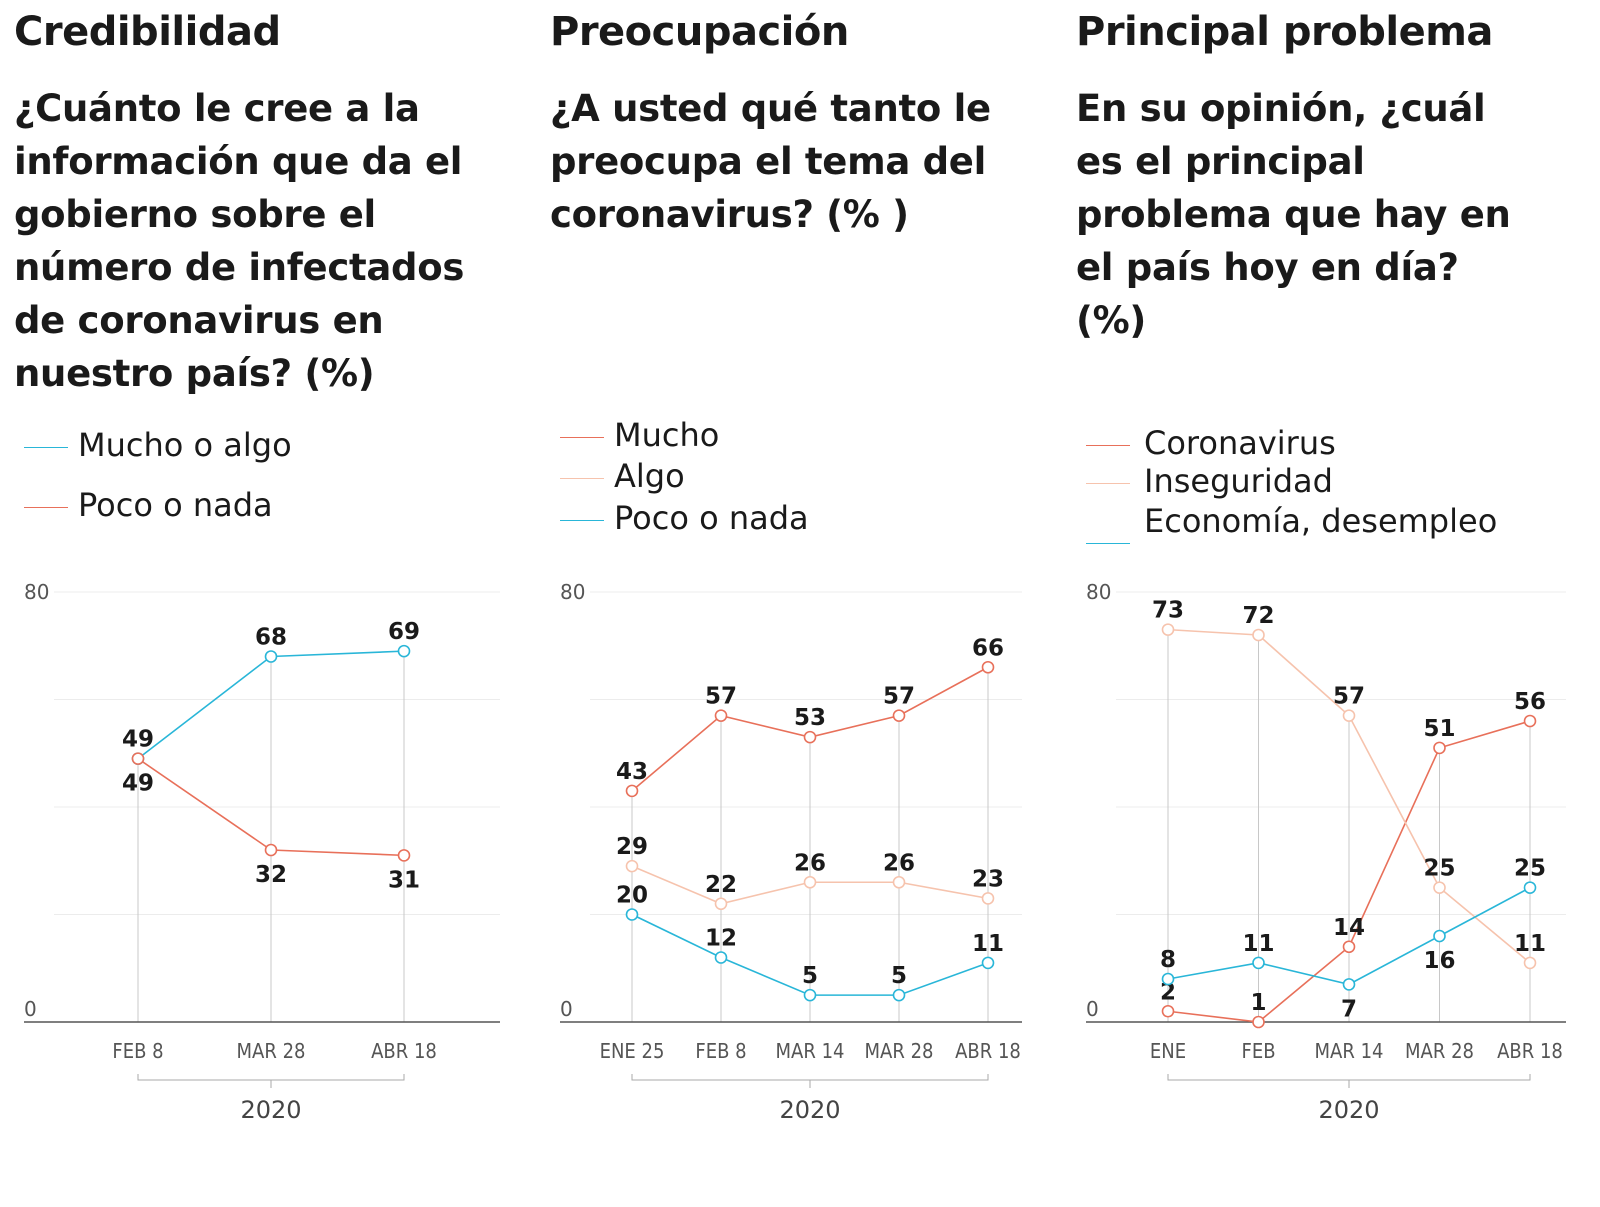 Image resolution: width=1600 pixels, height=1207 pixels. I want to click on data-label: 68, so click(271, 638).